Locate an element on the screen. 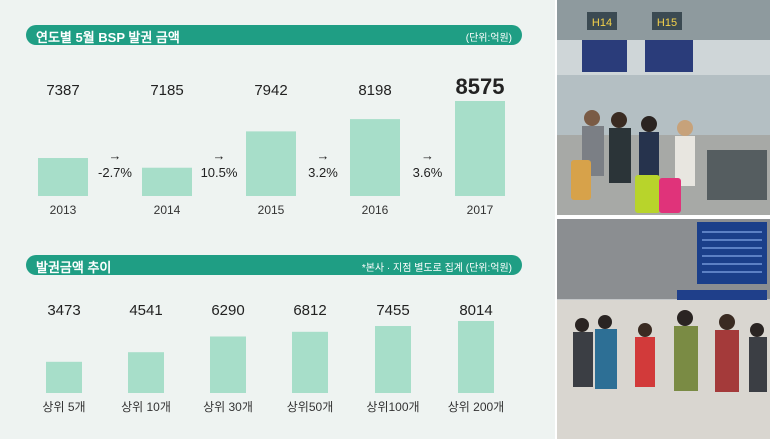 This screenshot has height=444, width=770. chart1-value-label: 8198 is located at coordinates (374, 90).